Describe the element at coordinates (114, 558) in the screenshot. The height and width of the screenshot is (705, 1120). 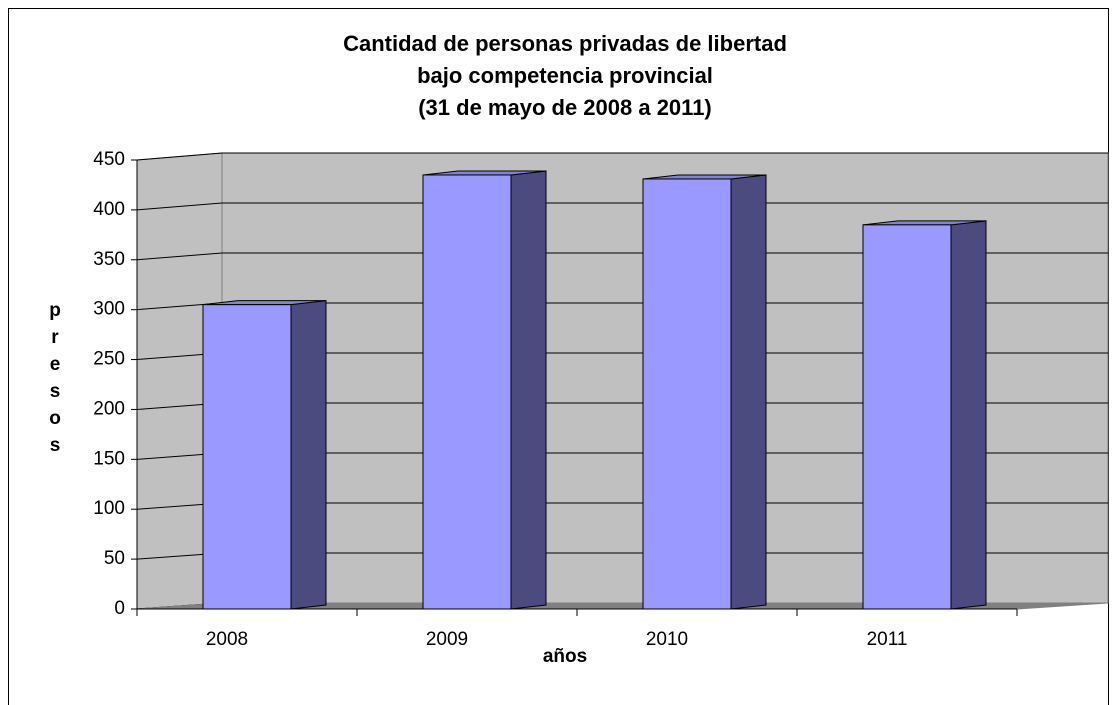
I see `y-tick-label: 50` at that location.